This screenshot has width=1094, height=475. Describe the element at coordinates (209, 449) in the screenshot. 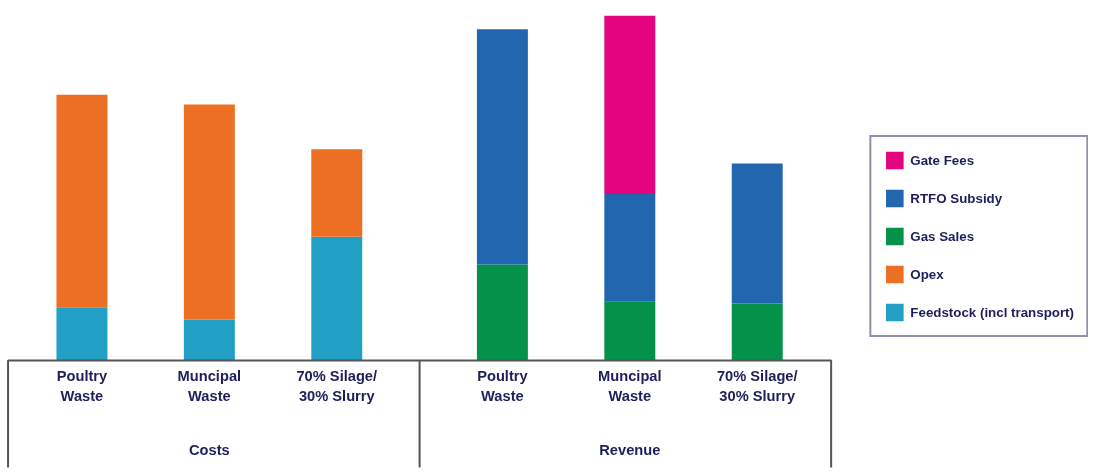

I see `text: Costs` at that location.